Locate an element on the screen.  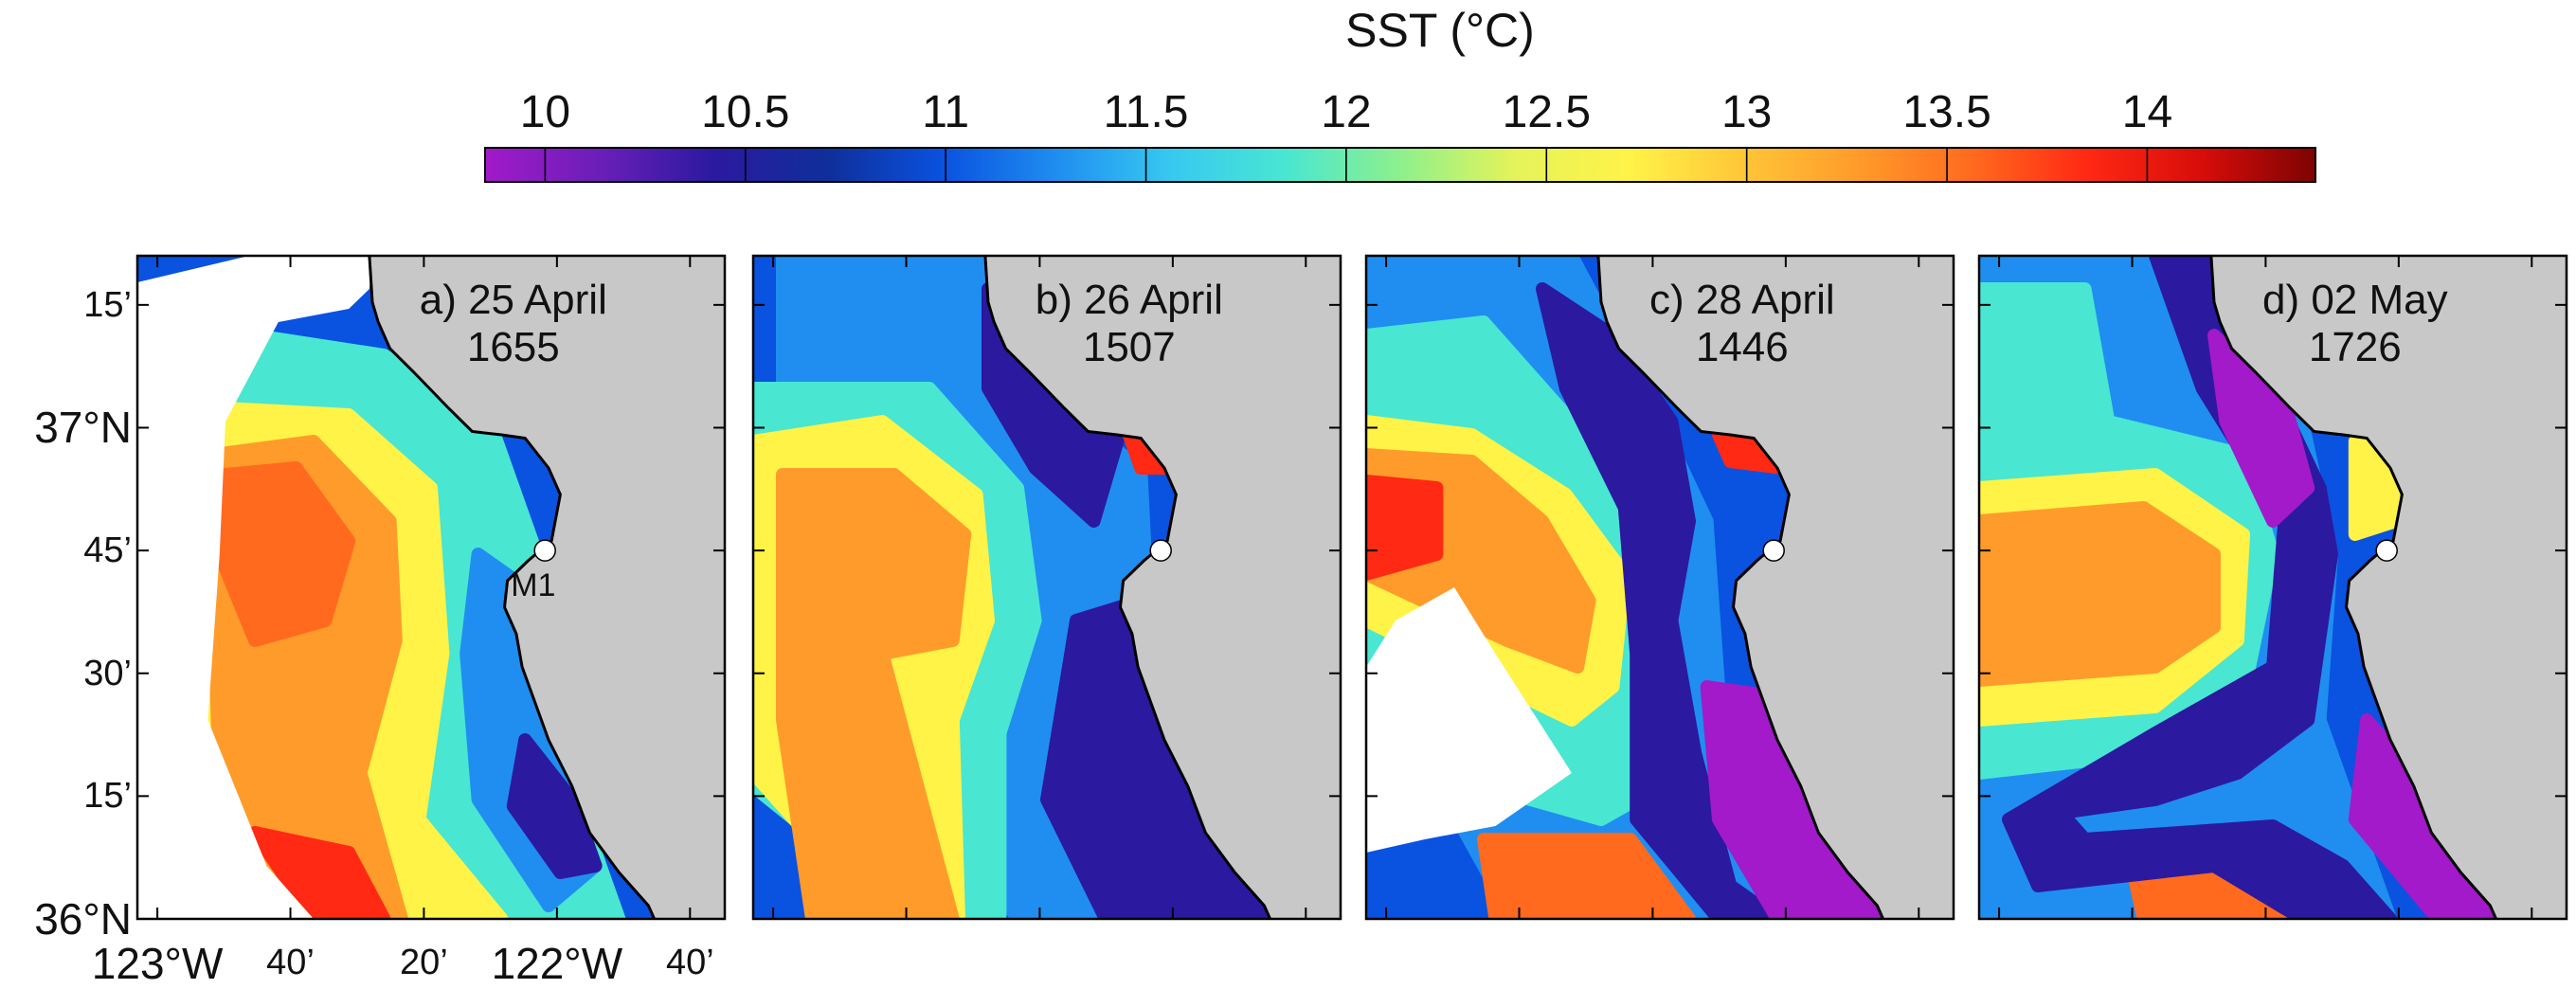
colorbar-tick-label: 10.5 is located at coordinates (745, 112).